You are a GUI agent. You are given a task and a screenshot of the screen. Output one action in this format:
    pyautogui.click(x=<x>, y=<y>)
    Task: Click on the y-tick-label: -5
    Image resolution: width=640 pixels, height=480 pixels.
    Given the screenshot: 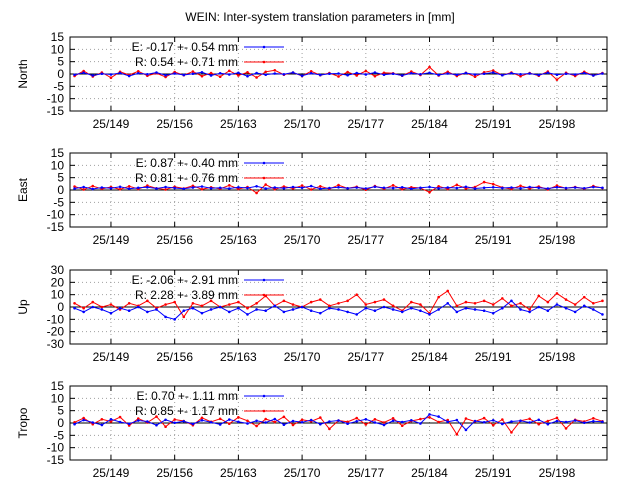 What is the action you would take?
    pyautogui.click(x=58, y=86)
    